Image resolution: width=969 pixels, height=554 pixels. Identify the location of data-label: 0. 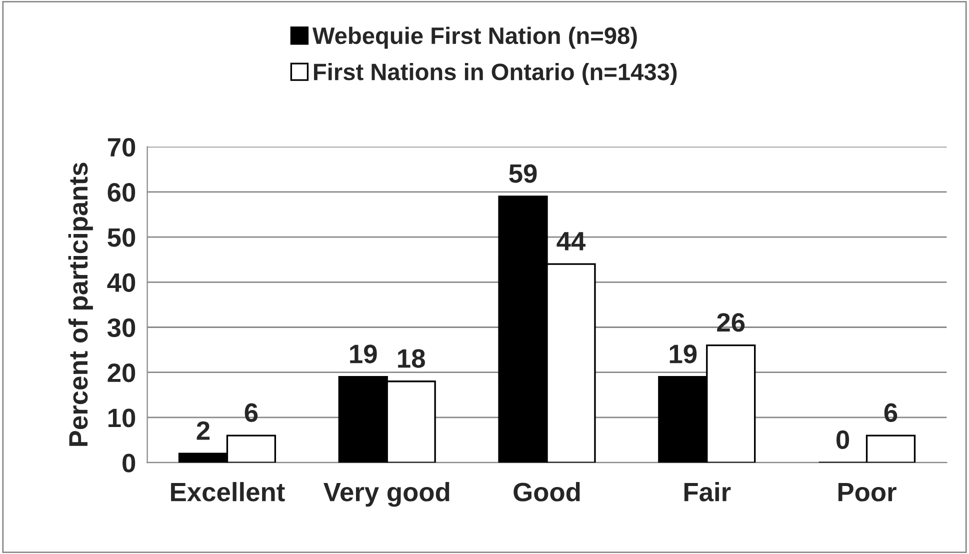
(843, 440).